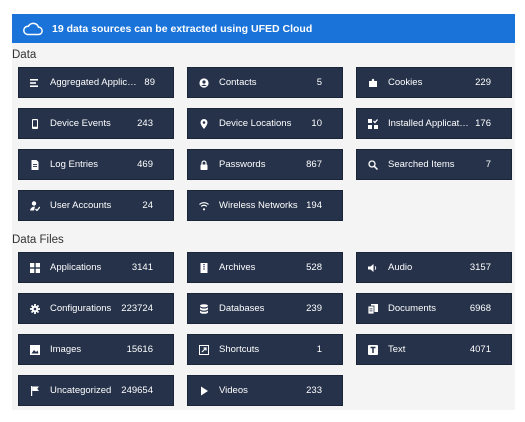  What do you see at coordinates (314, 390) in the screenshot?
I see `tile-count: 233` at bounding box center [314, 390].